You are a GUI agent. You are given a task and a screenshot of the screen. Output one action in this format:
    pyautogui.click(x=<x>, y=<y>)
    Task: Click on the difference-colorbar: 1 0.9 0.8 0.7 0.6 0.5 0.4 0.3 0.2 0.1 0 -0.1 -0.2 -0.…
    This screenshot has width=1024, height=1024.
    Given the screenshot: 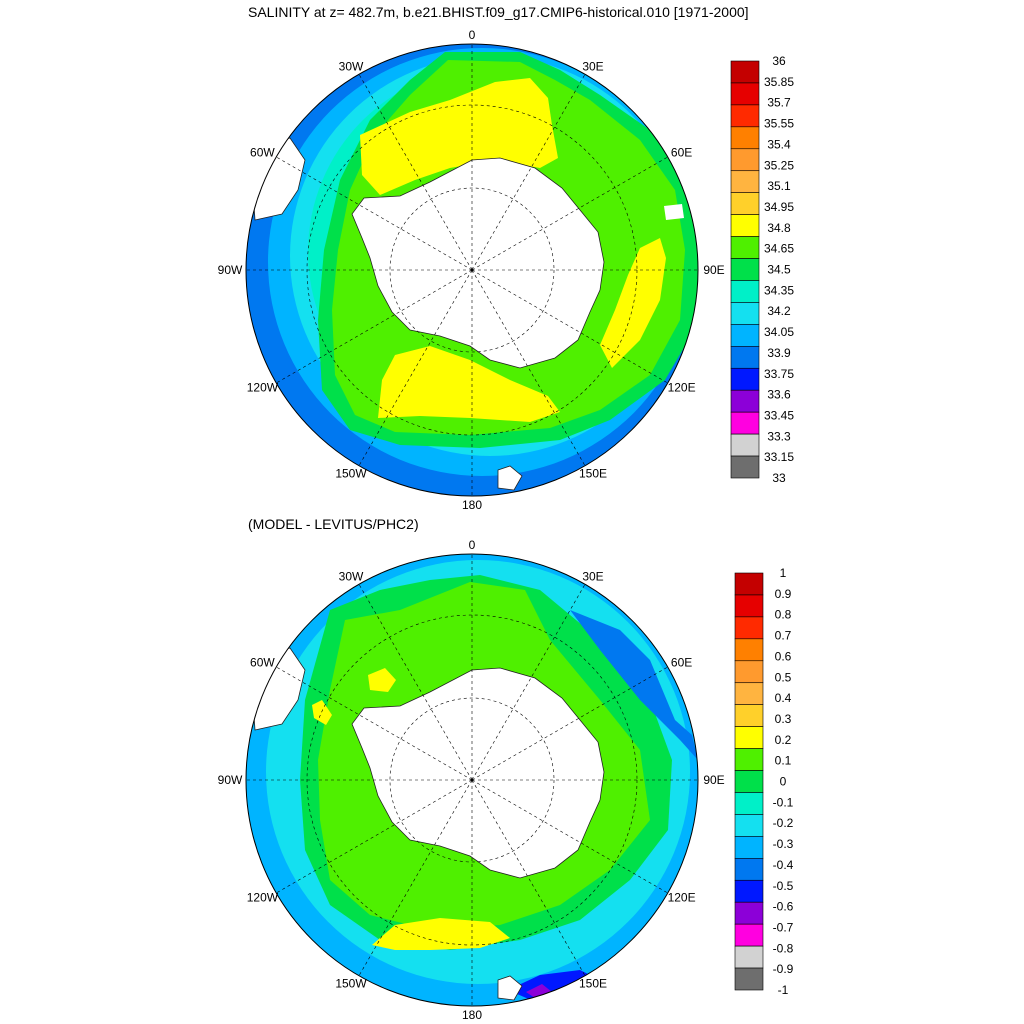 What is the action you would take?
    pyautogui.click(x=764, y=781)
    